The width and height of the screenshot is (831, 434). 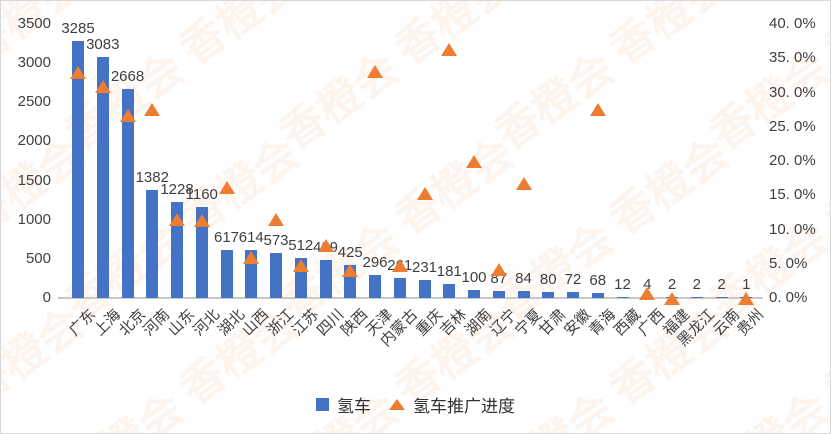 I want to click on bar-value-label: 296, so click(x=375, y=262).